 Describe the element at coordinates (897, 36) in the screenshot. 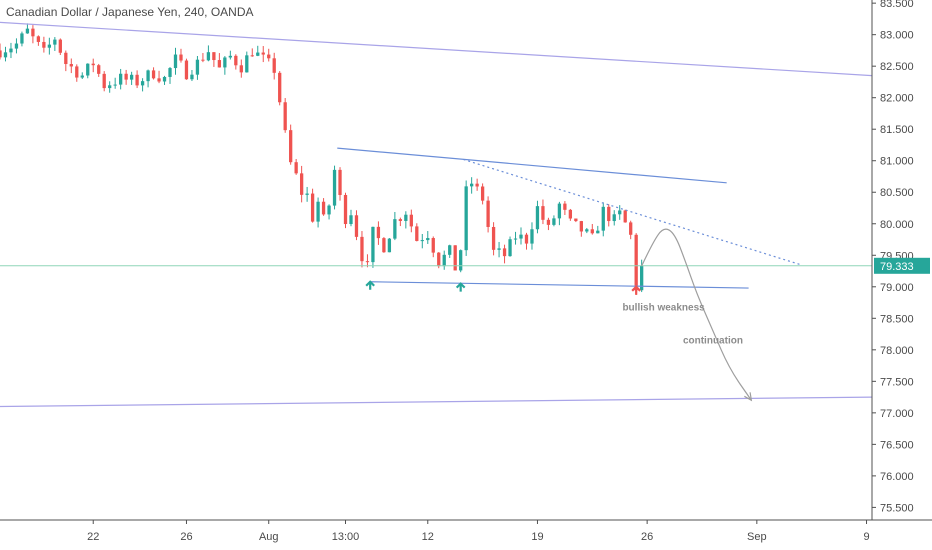

I see `price-tick-label: 83.000` at that location.